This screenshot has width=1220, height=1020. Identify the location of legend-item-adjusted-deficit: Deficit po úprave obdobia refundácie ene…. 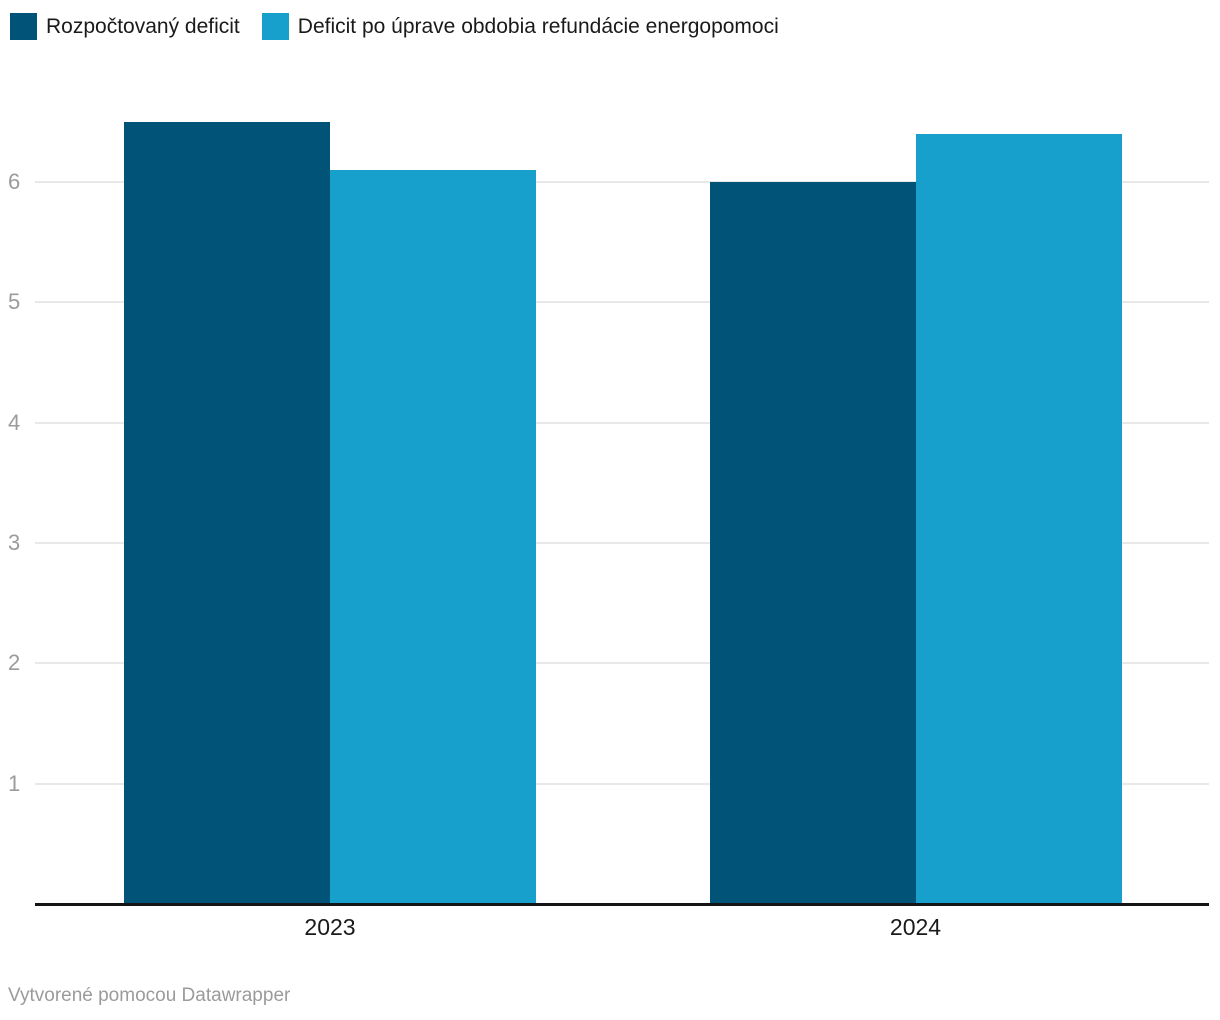
(520, 26).